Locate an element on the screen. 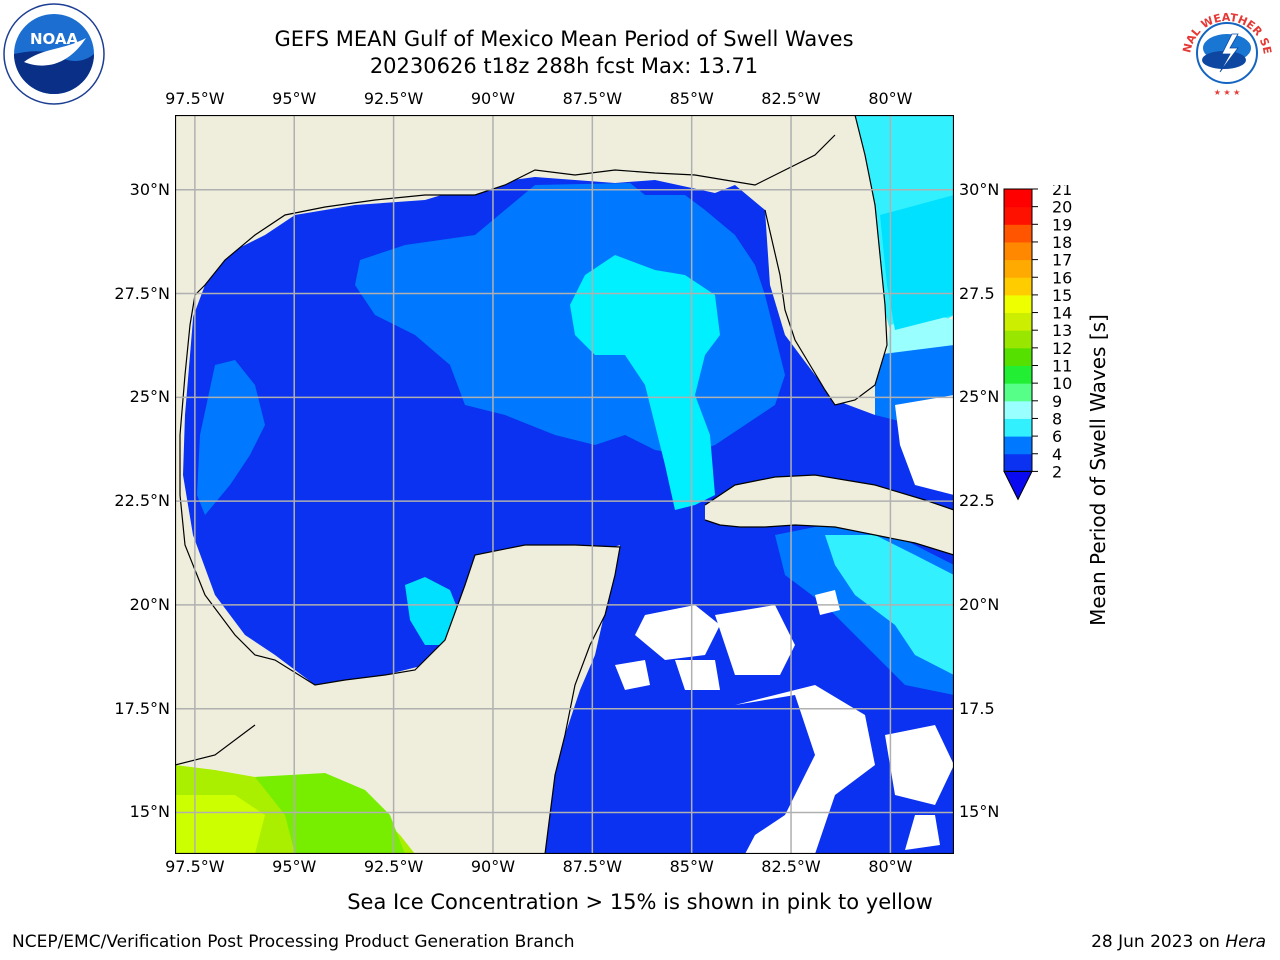 The image size is (1280, 960). colorbar-extend-arrow is located at coordinates (1018, 485).